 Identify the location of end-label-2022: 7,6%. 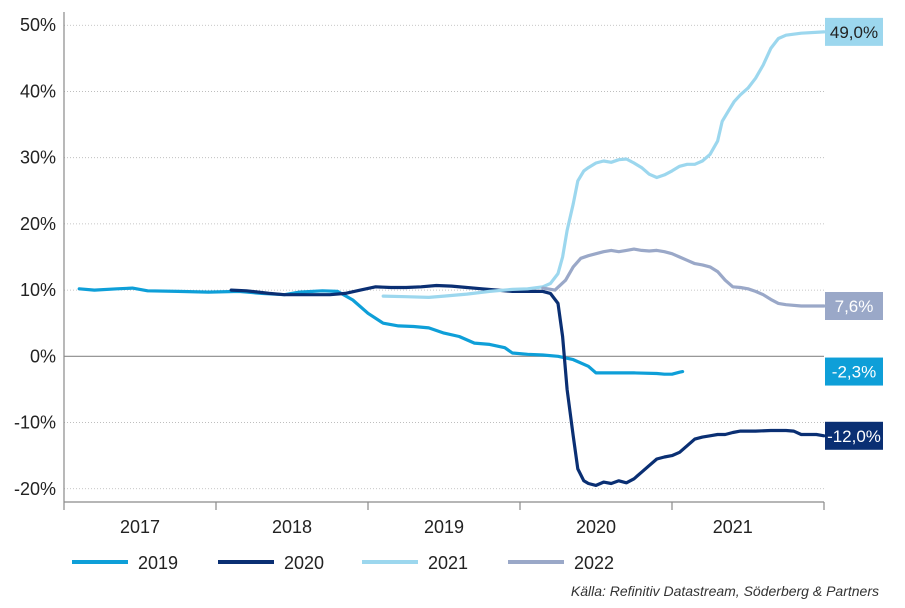
(854, 306).